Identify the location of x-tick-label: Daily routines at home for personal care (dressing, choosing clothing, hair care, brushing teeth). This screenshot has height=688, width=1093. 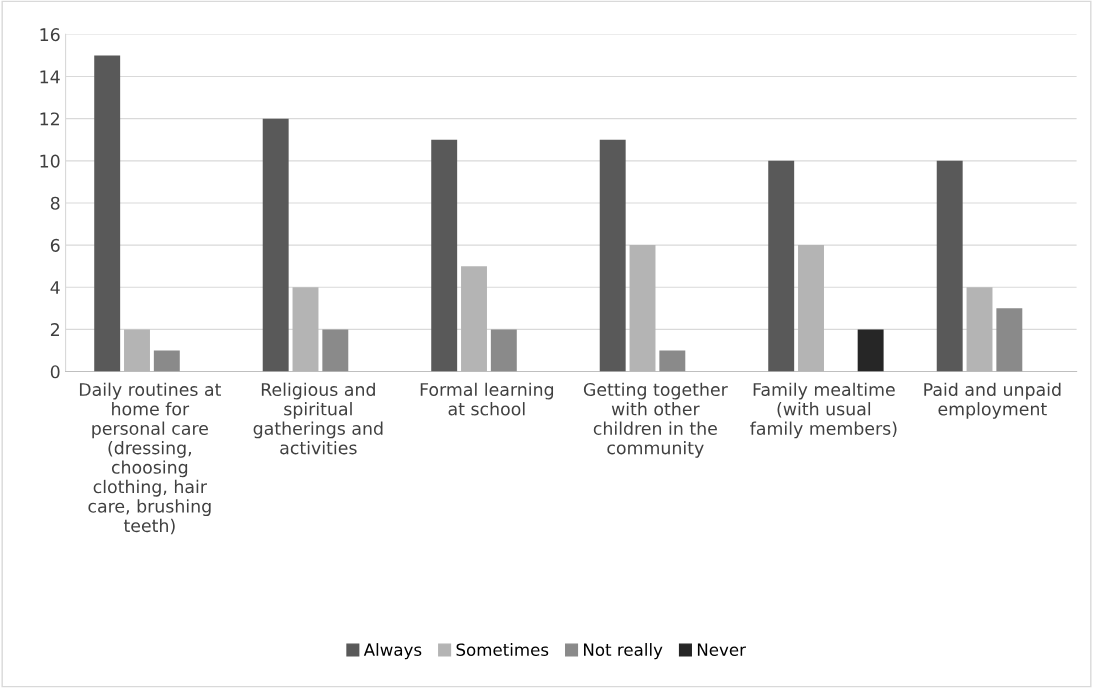
(150, 458).